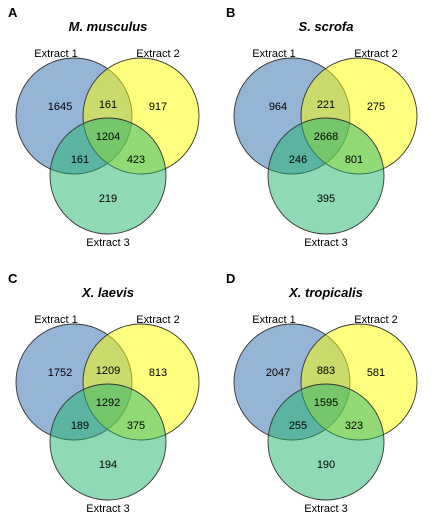 The width and height of the screenshot is (437, 531). Describe the element at coordinates (326, 105) in the screenshot. I see `count-extract-1-2: 221` at that location.